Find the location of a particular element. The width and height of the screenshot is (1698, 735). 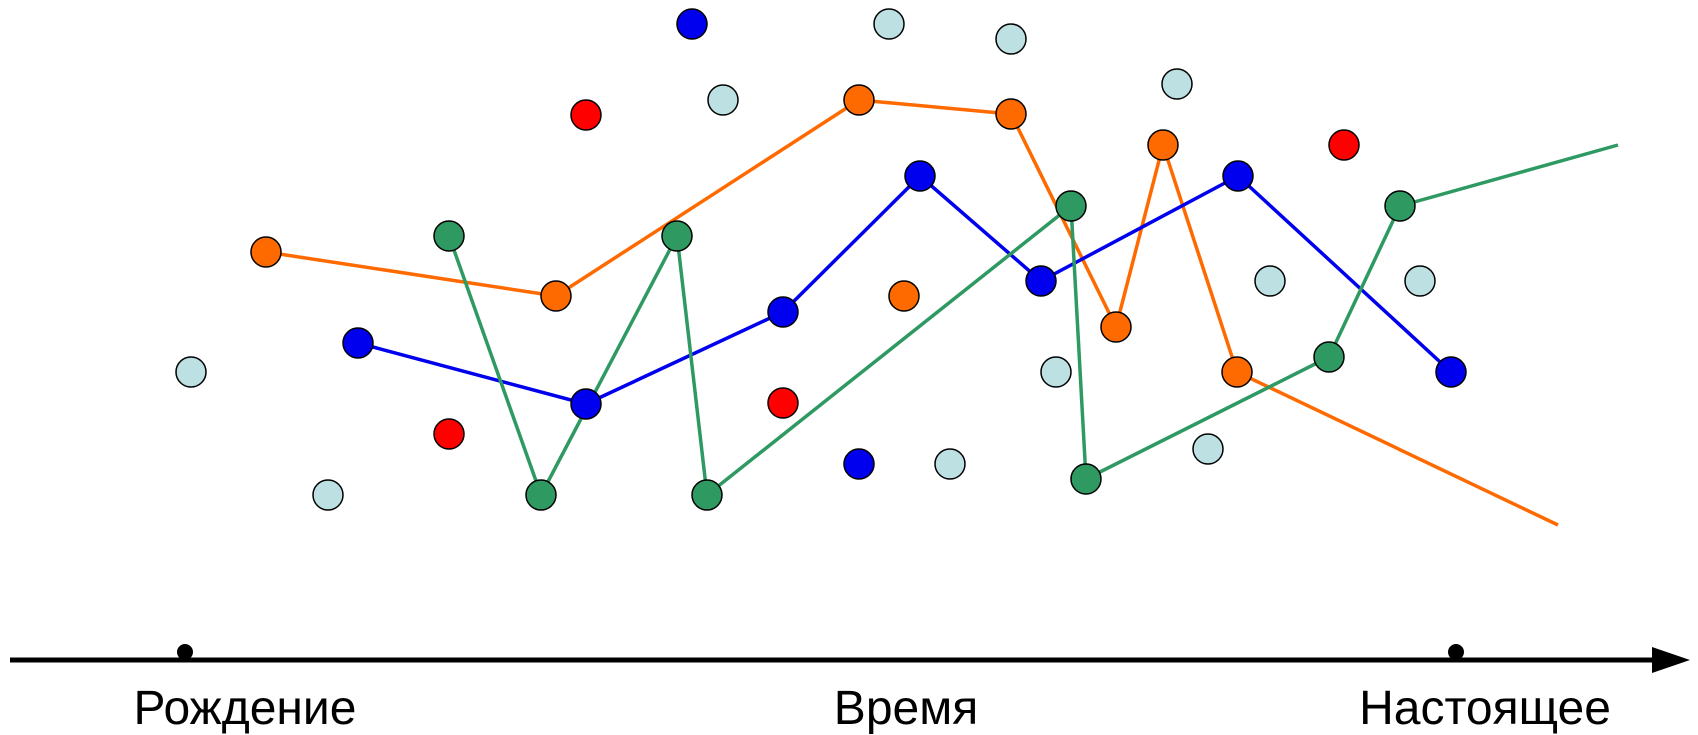

present-label: Настоящее is located at coordinates (1485, 708).